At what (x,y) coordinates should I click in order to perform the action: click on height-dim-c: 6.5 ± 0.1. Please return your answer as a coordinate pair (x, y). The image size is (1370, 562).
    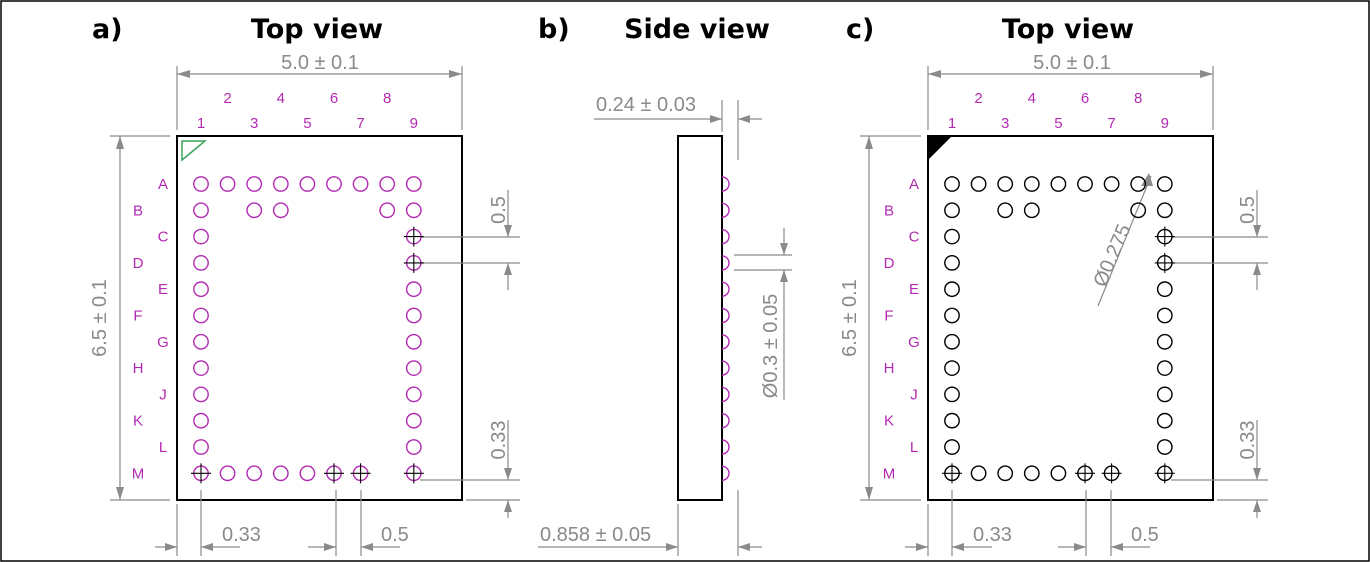
    Looking at the image, I should click on (850, 318).